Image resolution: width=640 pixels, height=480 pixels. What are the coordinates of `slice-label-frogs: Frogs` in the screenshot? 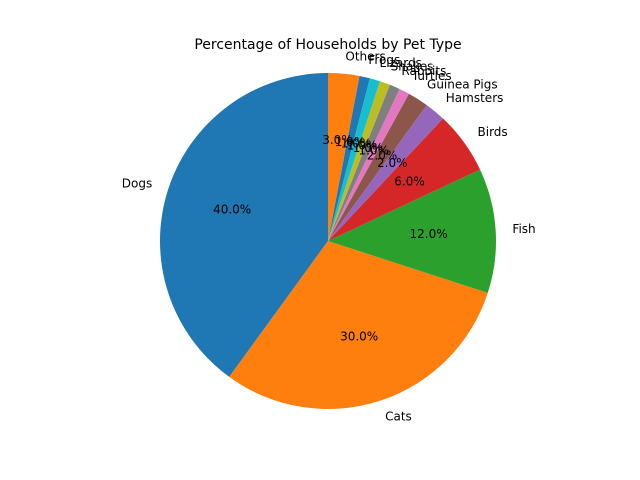 It's located at (384, 60).